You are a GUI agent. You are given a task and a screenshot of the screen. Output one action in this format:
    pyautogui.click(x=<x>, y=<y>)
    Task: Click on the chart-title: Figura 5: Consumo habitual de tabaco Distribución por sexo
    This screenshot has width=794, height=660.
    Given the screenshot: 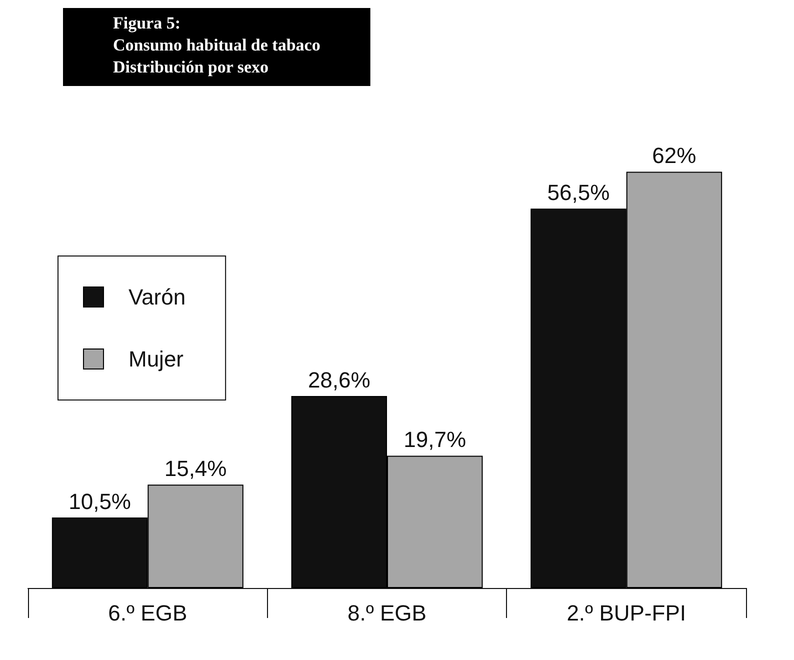 What is the action you would take?
    pyautogui.click(x=216, y=45)
    